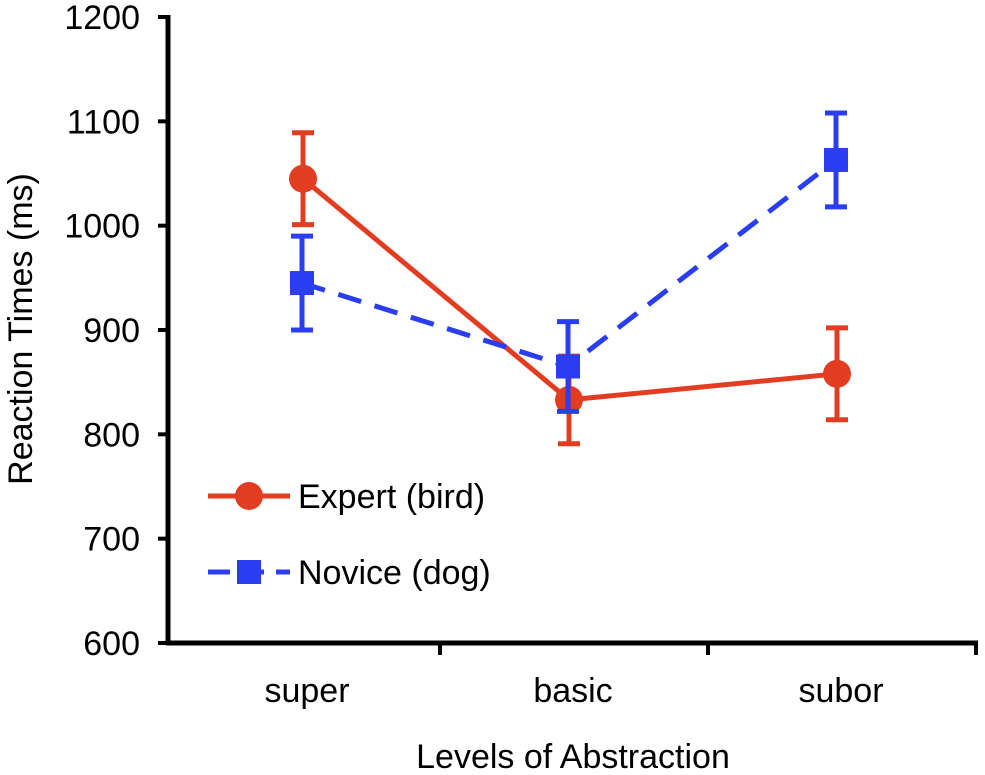  What do you see at coordinates (102, 227) in the screenshot?
I see `y-tick-label: 1000` at bounding box center [102, 227].